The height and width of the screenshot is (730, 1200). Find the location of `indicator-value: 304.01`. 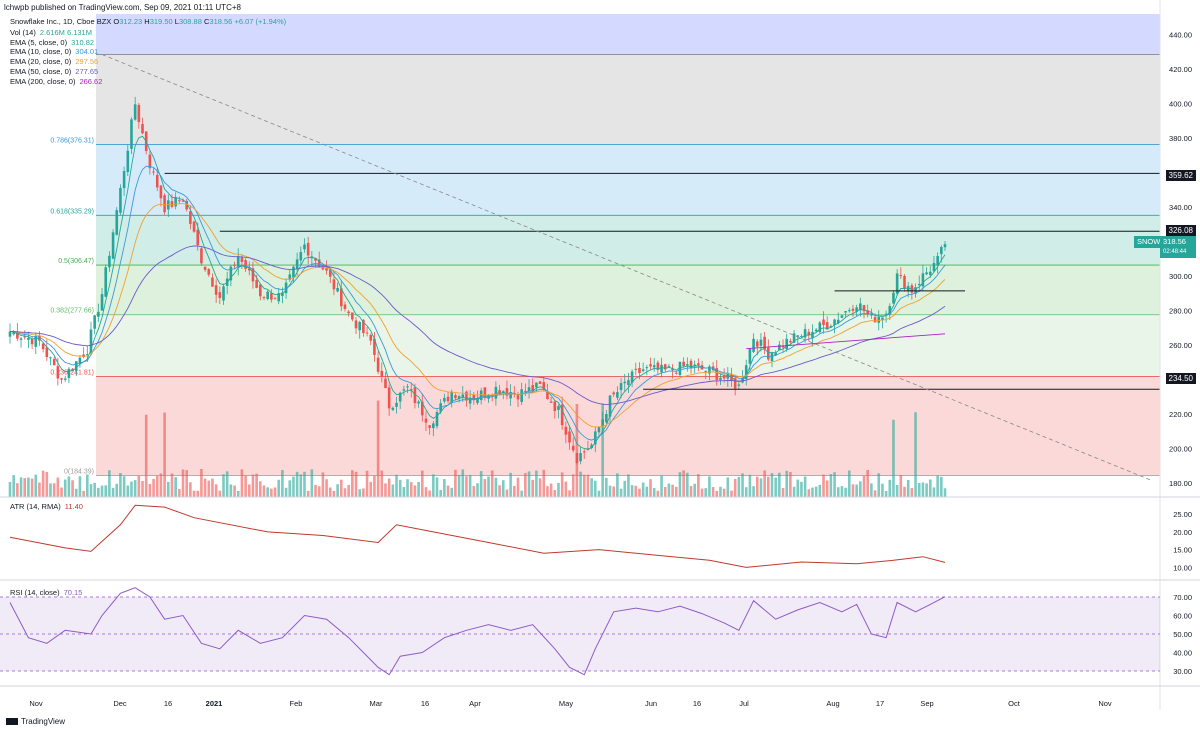

indicator-value: 304.01 is located at coordinates (87, 52).